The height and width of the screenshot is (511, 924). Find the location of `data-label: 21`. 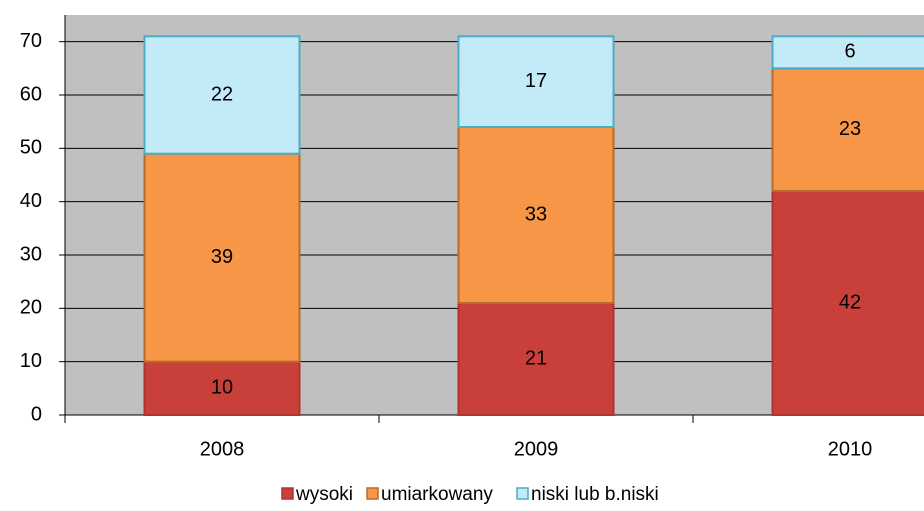

data-label: 21 is located at coordinates (536, 358).